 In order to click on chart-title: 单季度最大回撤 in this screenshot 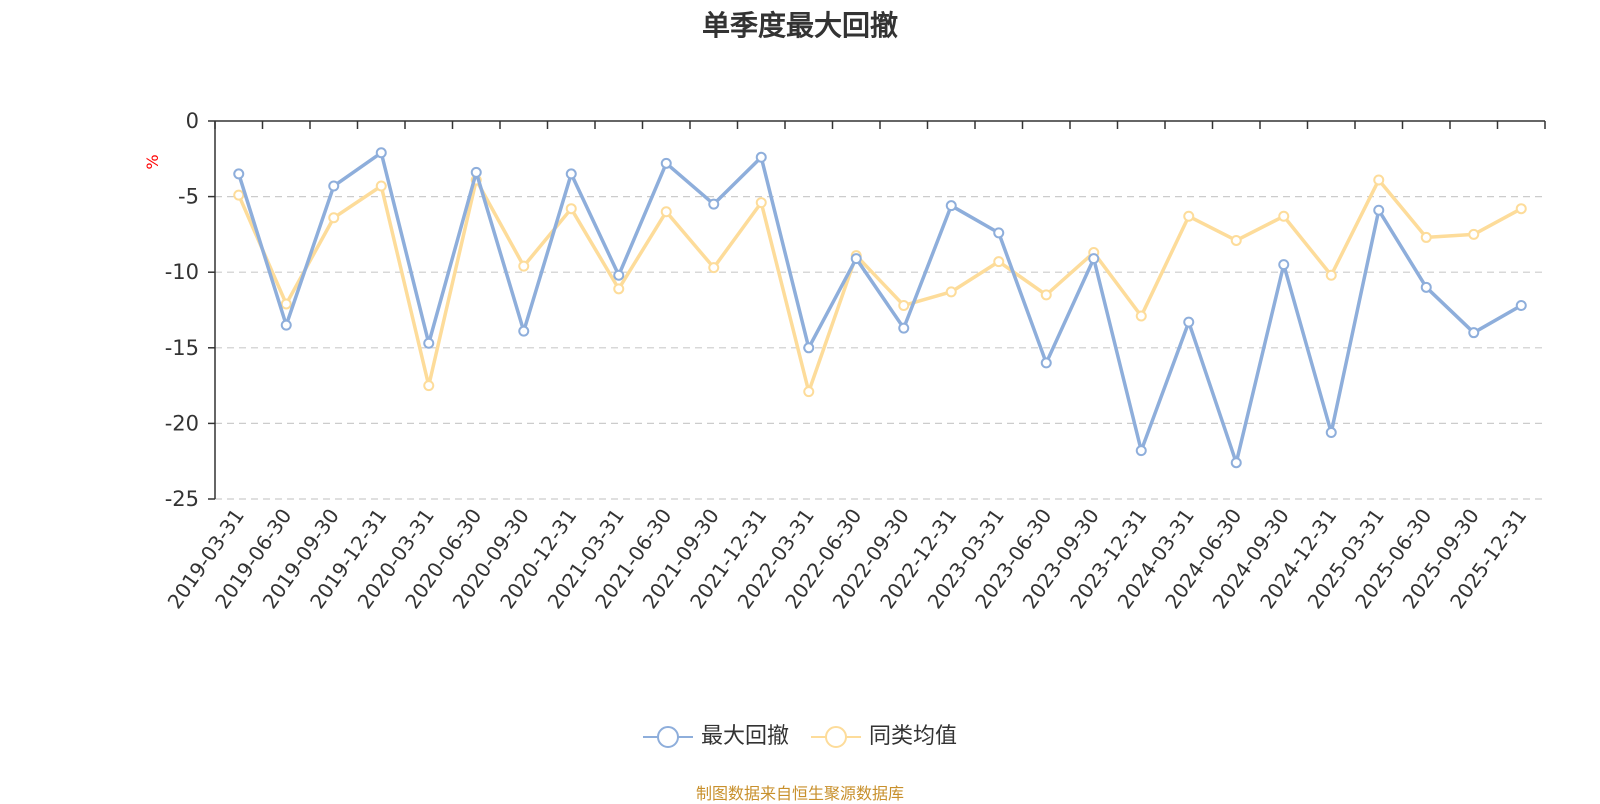, I will do `click(799, 25)`.